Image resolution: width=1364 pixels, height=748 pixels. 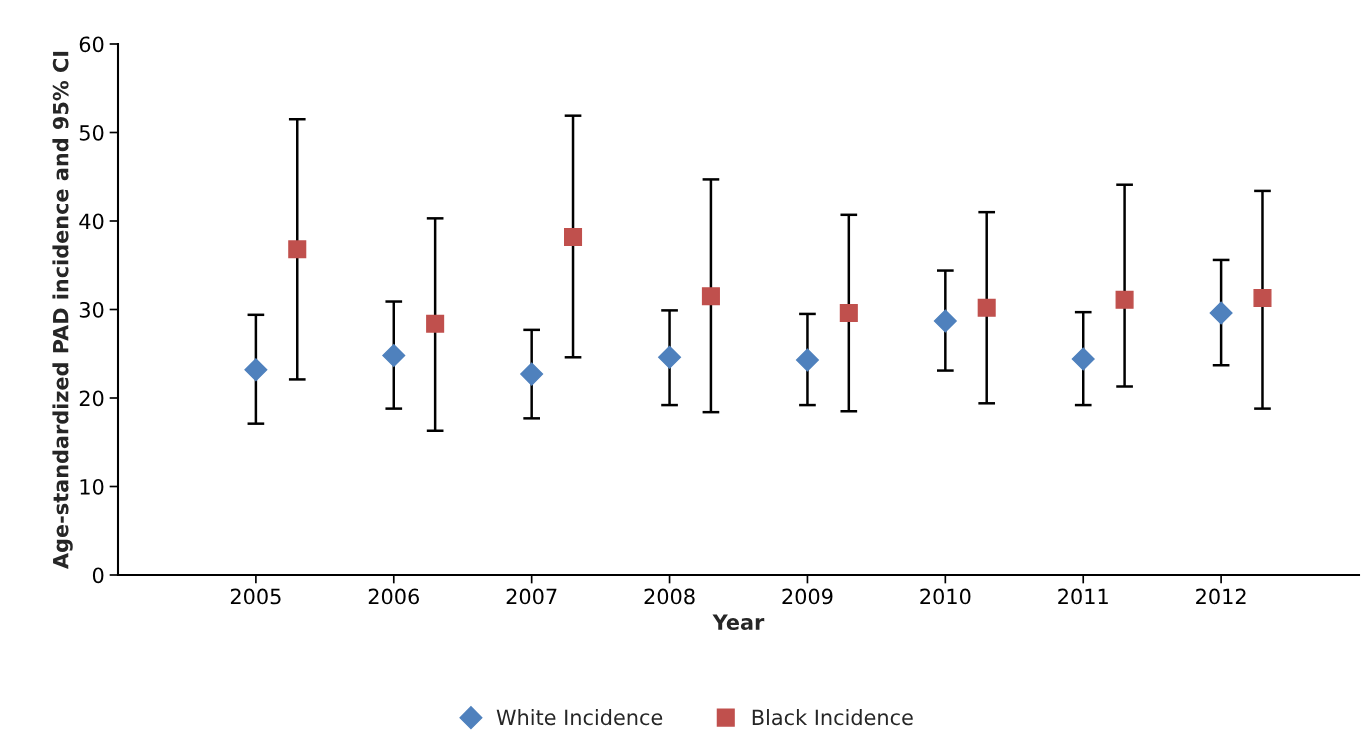 I want to click on x-axis-title: Year, so click(x=738, y=622).